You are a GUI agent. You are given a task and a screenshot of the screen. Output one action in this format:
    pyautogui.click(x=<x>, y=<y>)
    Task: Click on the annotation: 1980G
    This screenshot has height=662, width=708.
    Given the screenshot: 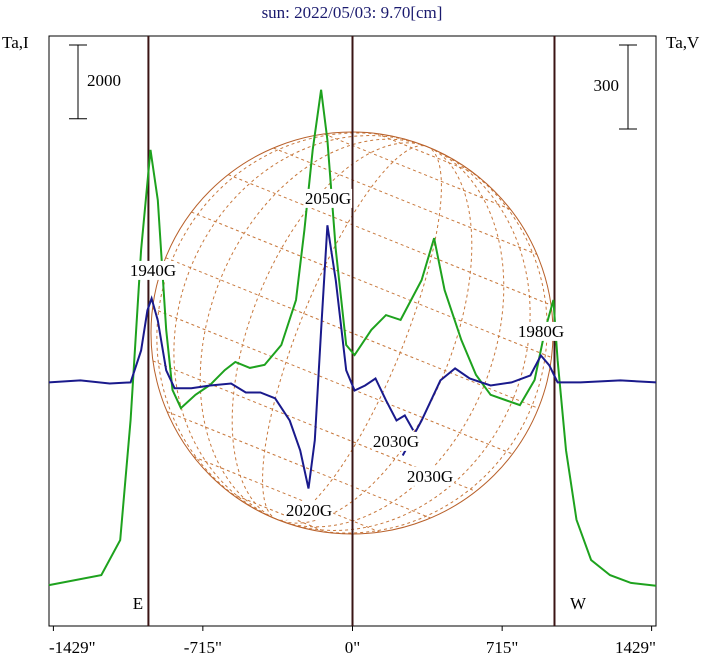 What is the action you would take?
    pyautogui.click(x=541, y=331)
    